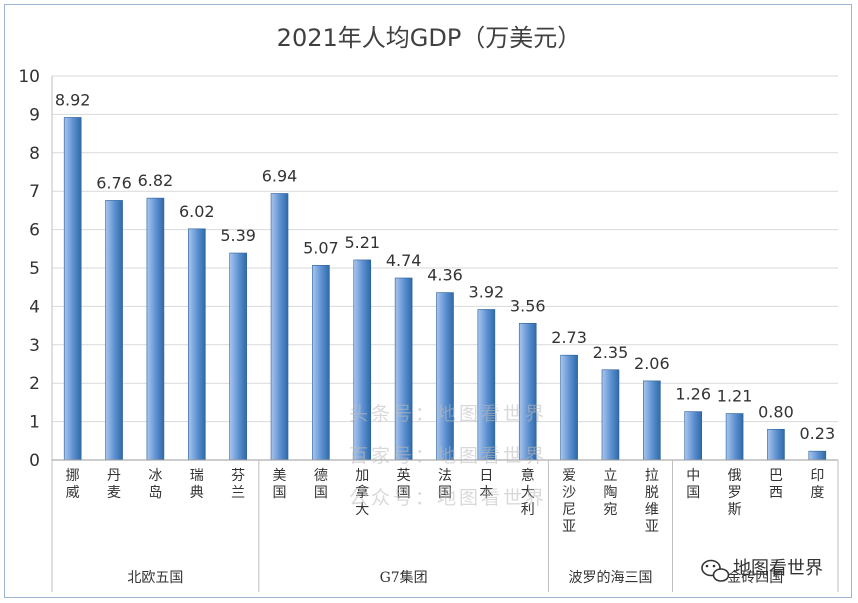  What do you see at coordinates (445, 275) in the screenshot?
I see `data-label: 4.36` at bounding box center [445, 275].